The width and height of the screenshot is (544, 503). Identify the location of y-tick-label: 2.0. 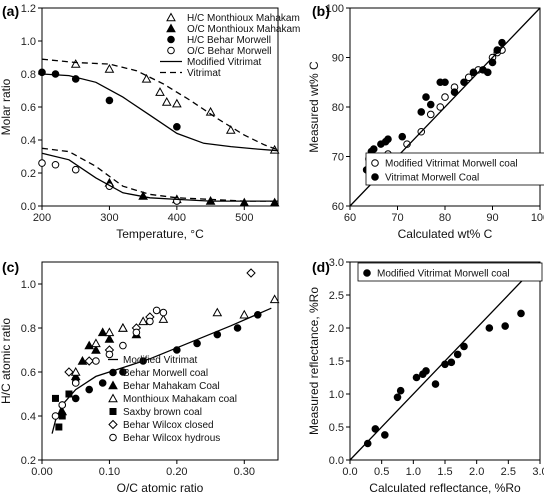
(336, 329).